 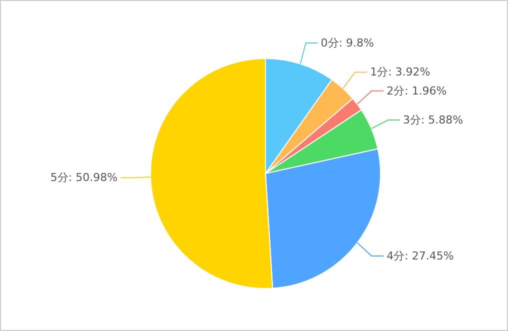 What do you see at coordinates (400, 72) in the screenshot?
I see `slice-label: 1分: 3.92%` at bounding box center [400, 72].